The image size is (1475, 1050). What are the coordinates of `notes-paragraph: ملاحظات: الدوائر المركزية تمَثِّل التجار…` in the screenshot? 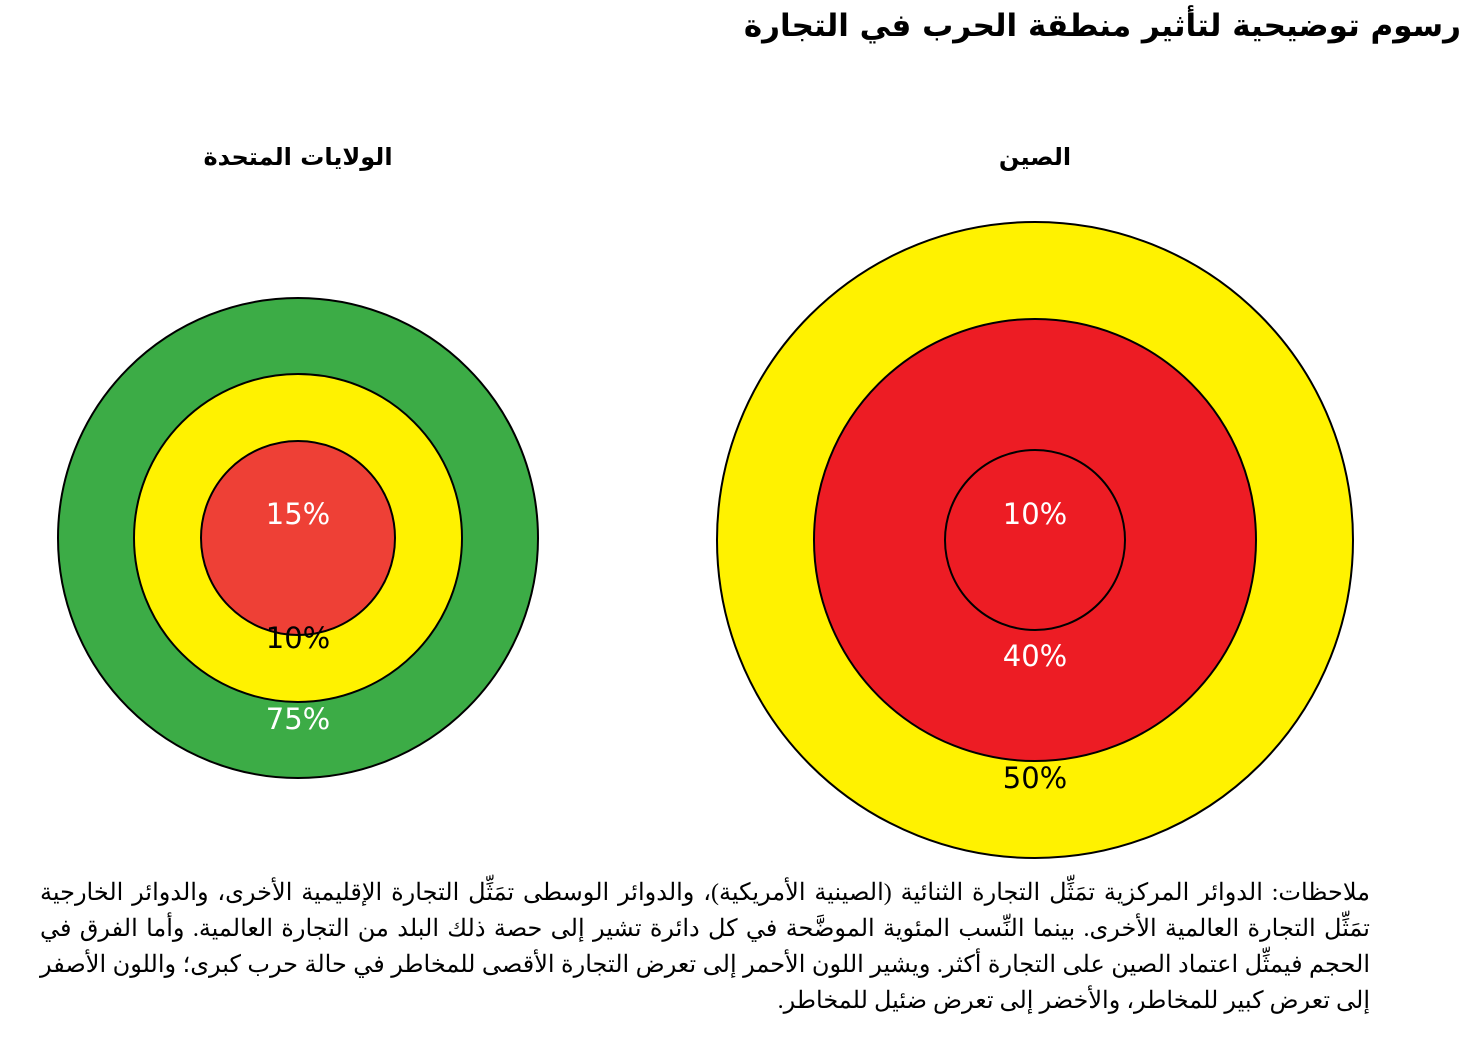 It's located at (705, 947).